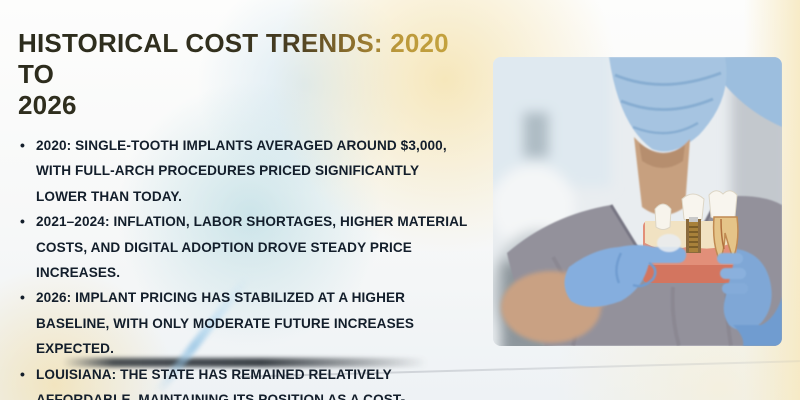  I want to click on blue-glove-right, so click(749, 297).